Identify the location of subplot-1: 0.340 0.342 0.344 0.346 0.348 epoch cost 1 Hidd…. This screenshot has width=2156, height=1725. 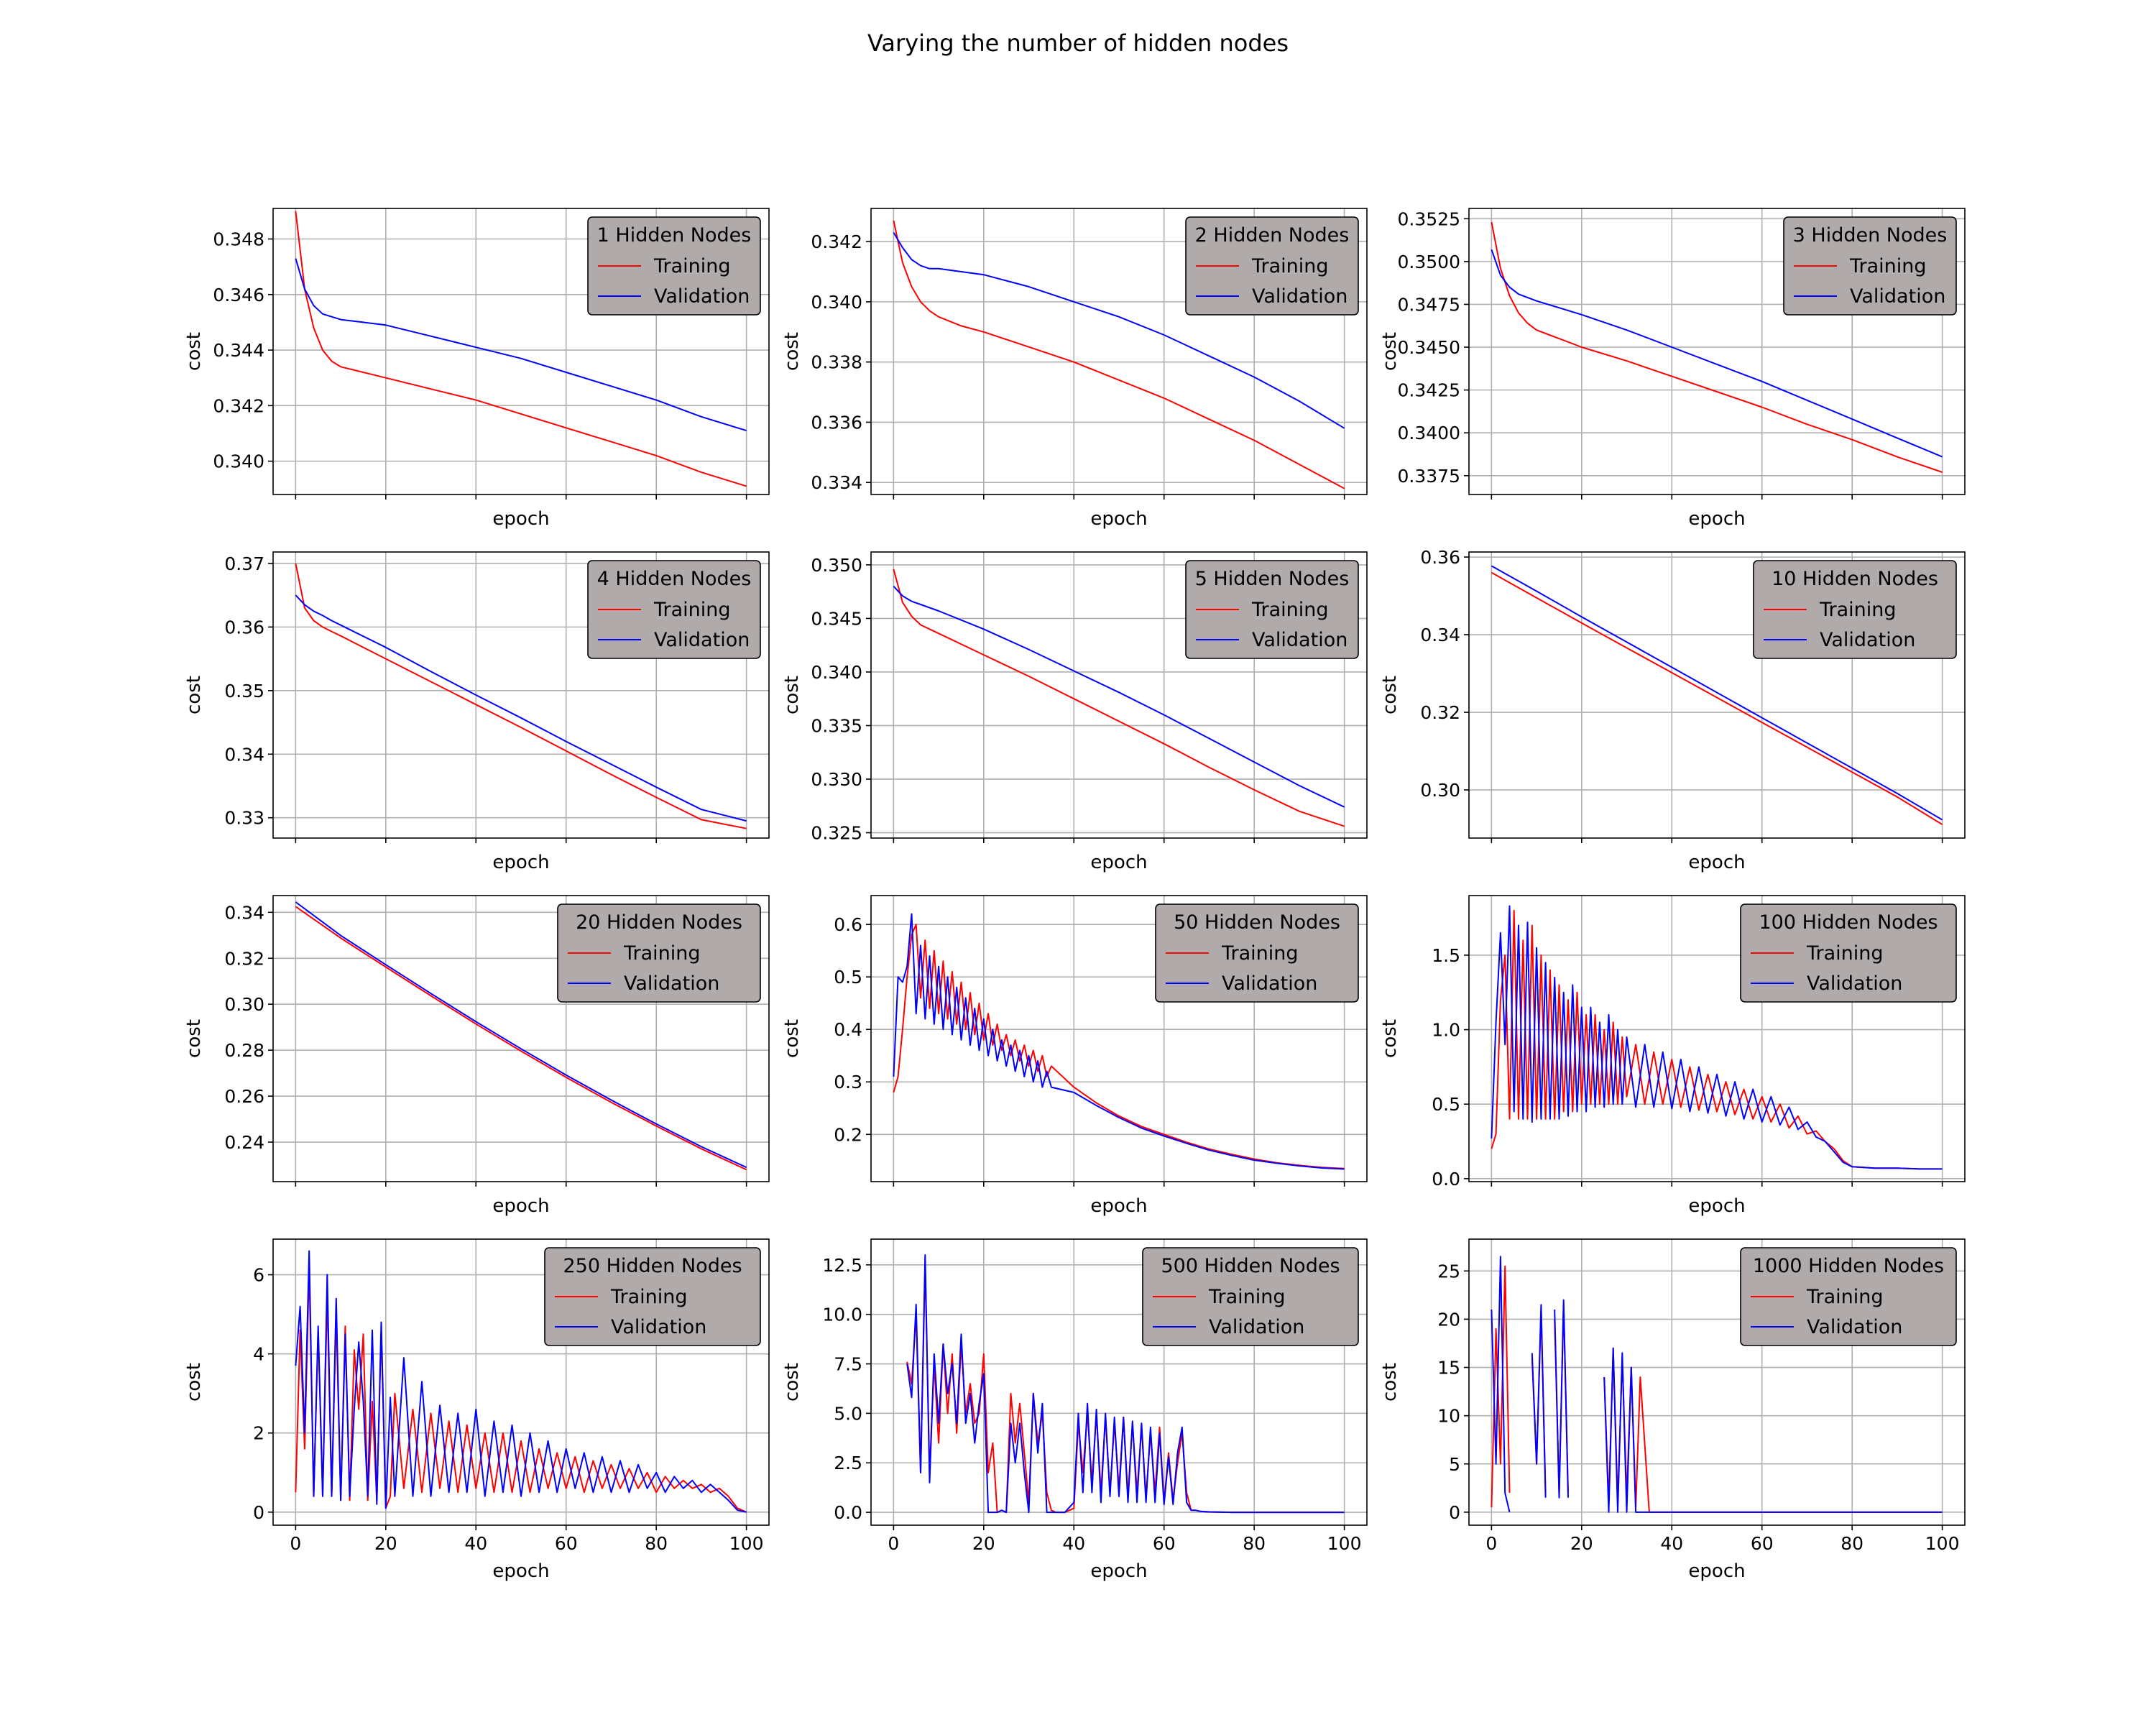
(477, 369).